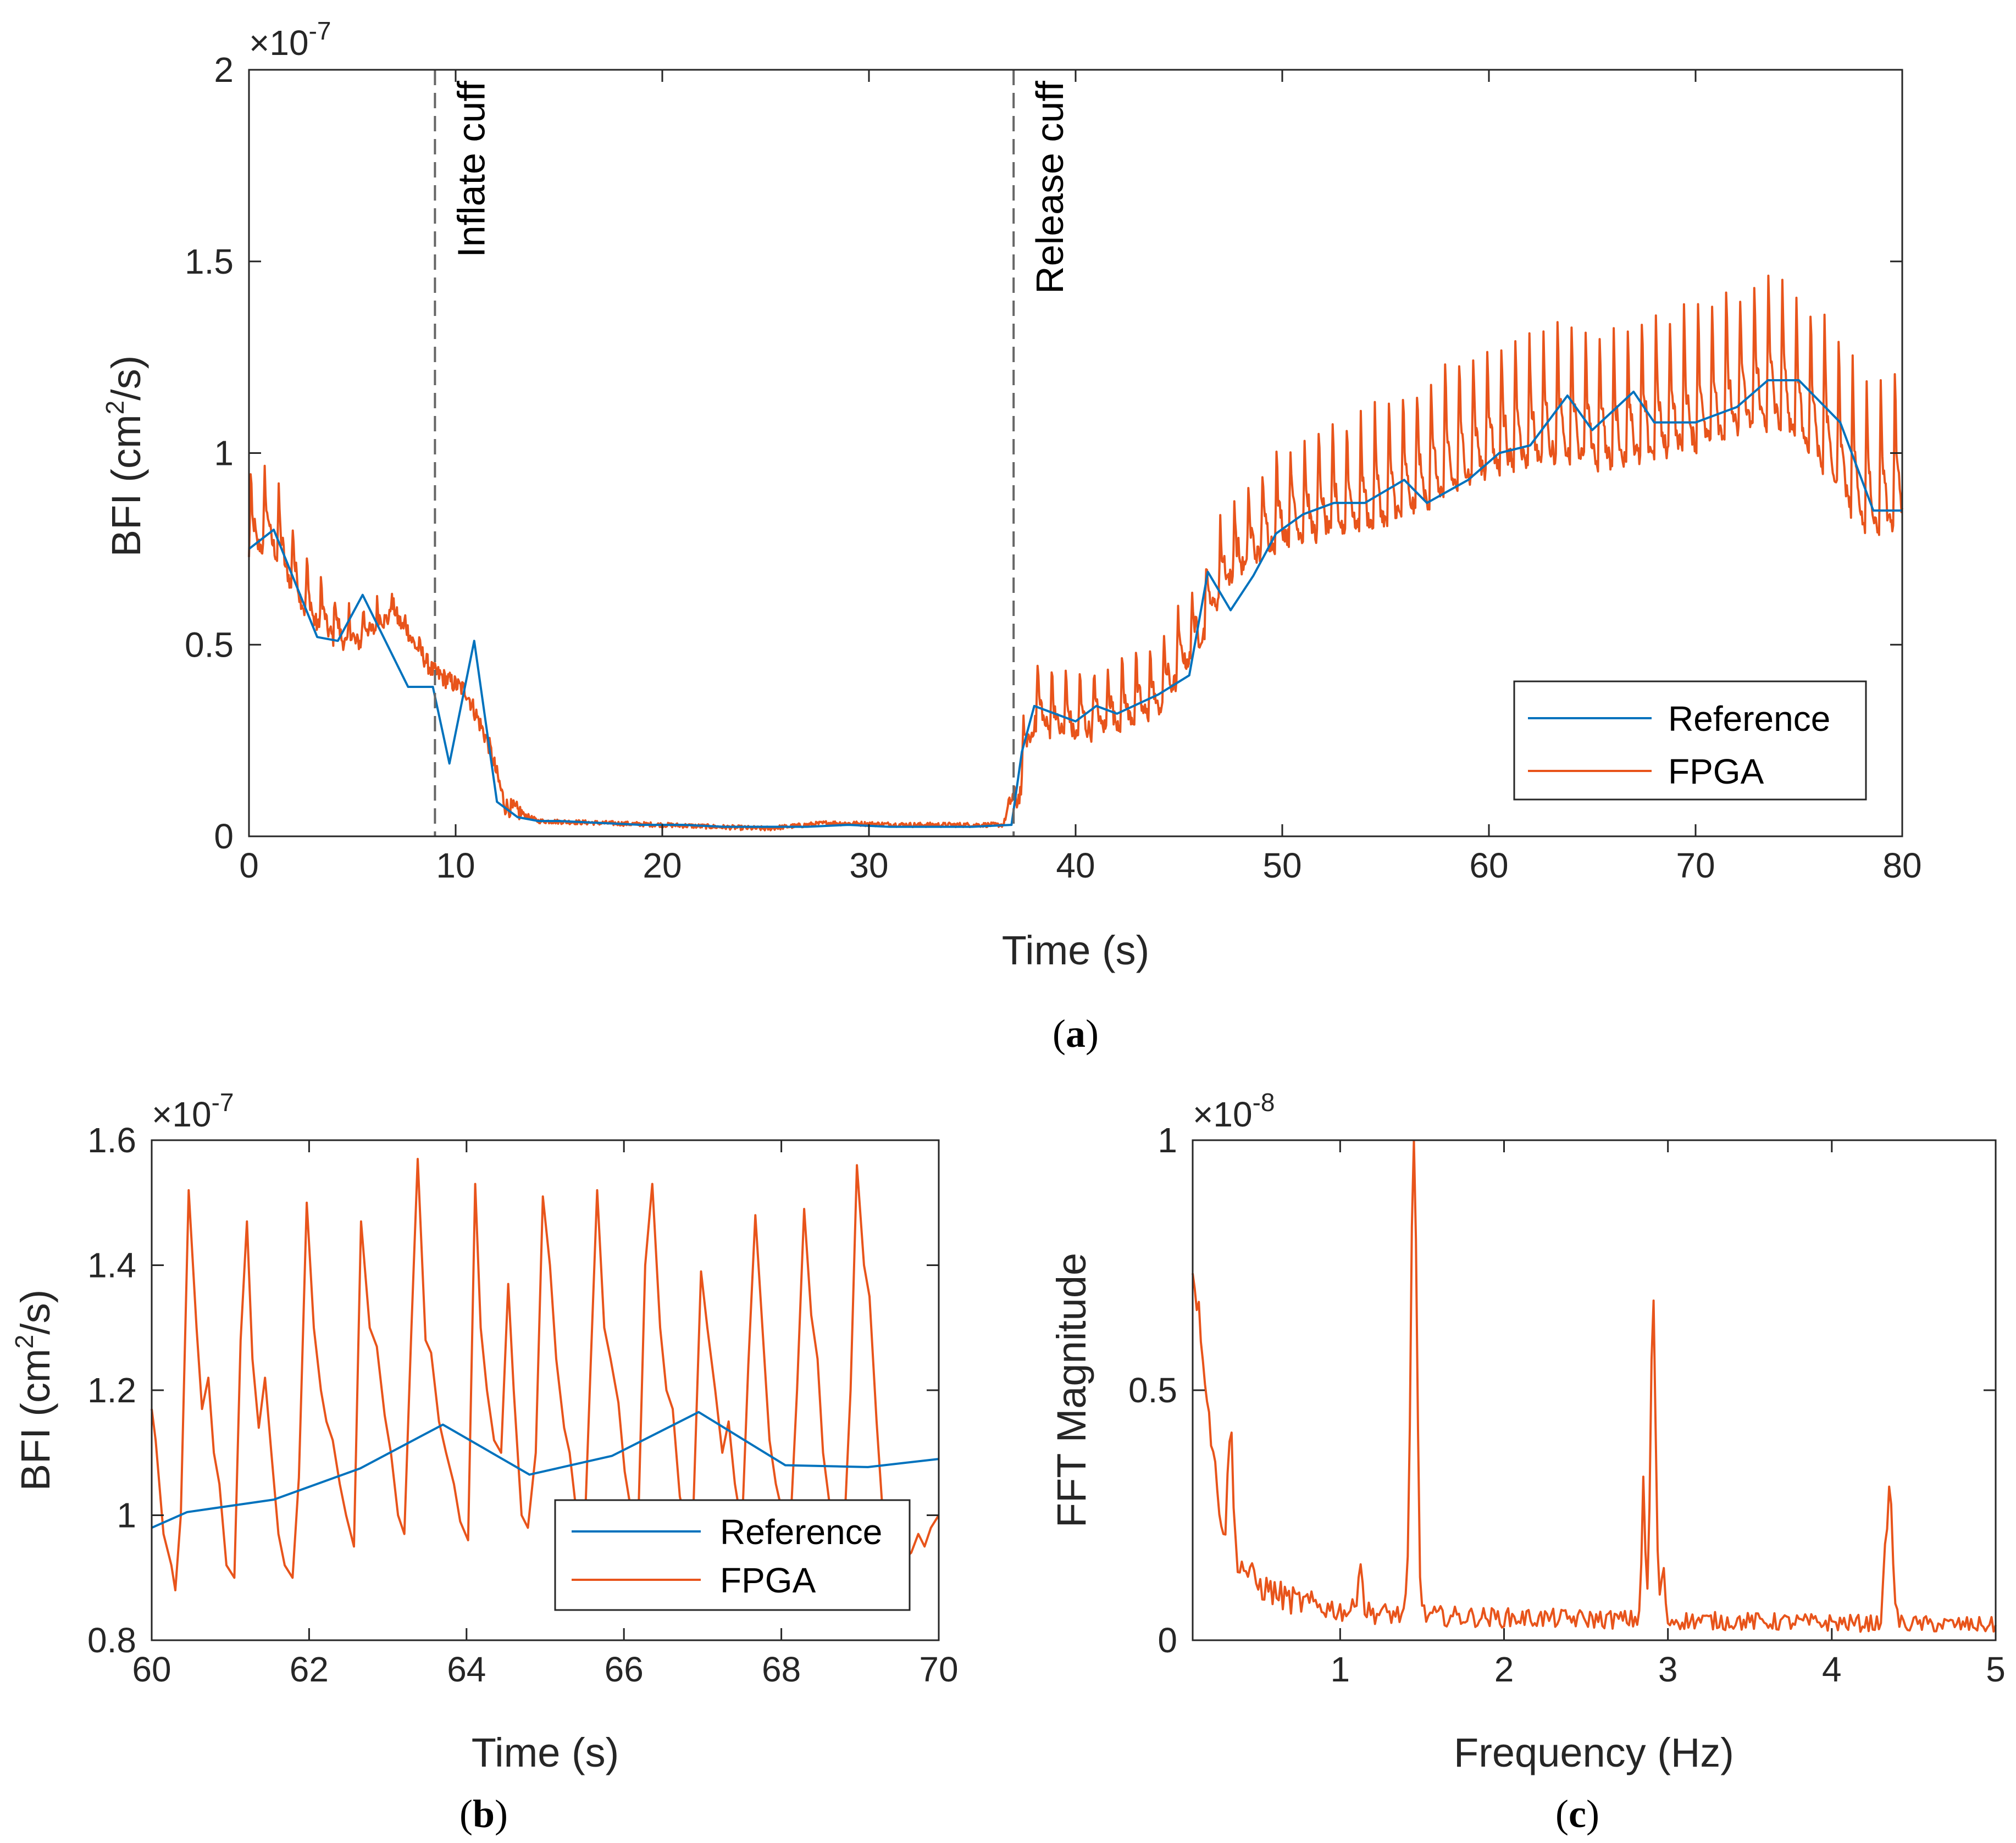  Describe the element at coordinates (209, 261) in the screenshot. I see `panel-a-y-tick-label: 1.5` at that location.